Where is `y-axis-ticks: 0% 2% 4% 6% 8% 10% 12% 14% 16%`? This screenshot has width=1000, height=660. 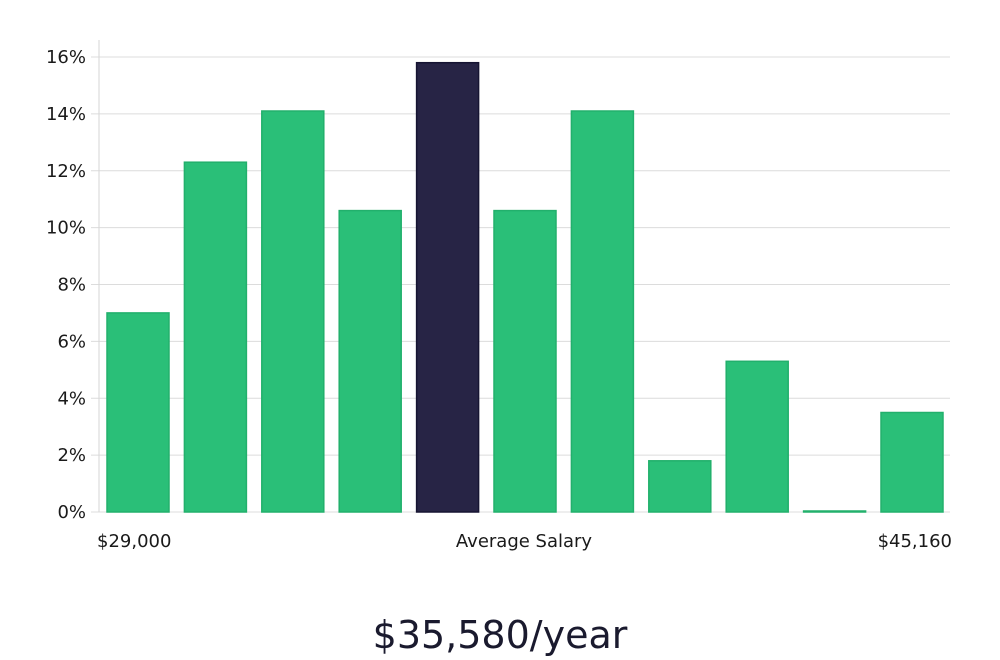
y-axis-ticks: 0% 2% 4% 6% 8% 10% 12% 14% 16% is located at coordinates (66, 285).